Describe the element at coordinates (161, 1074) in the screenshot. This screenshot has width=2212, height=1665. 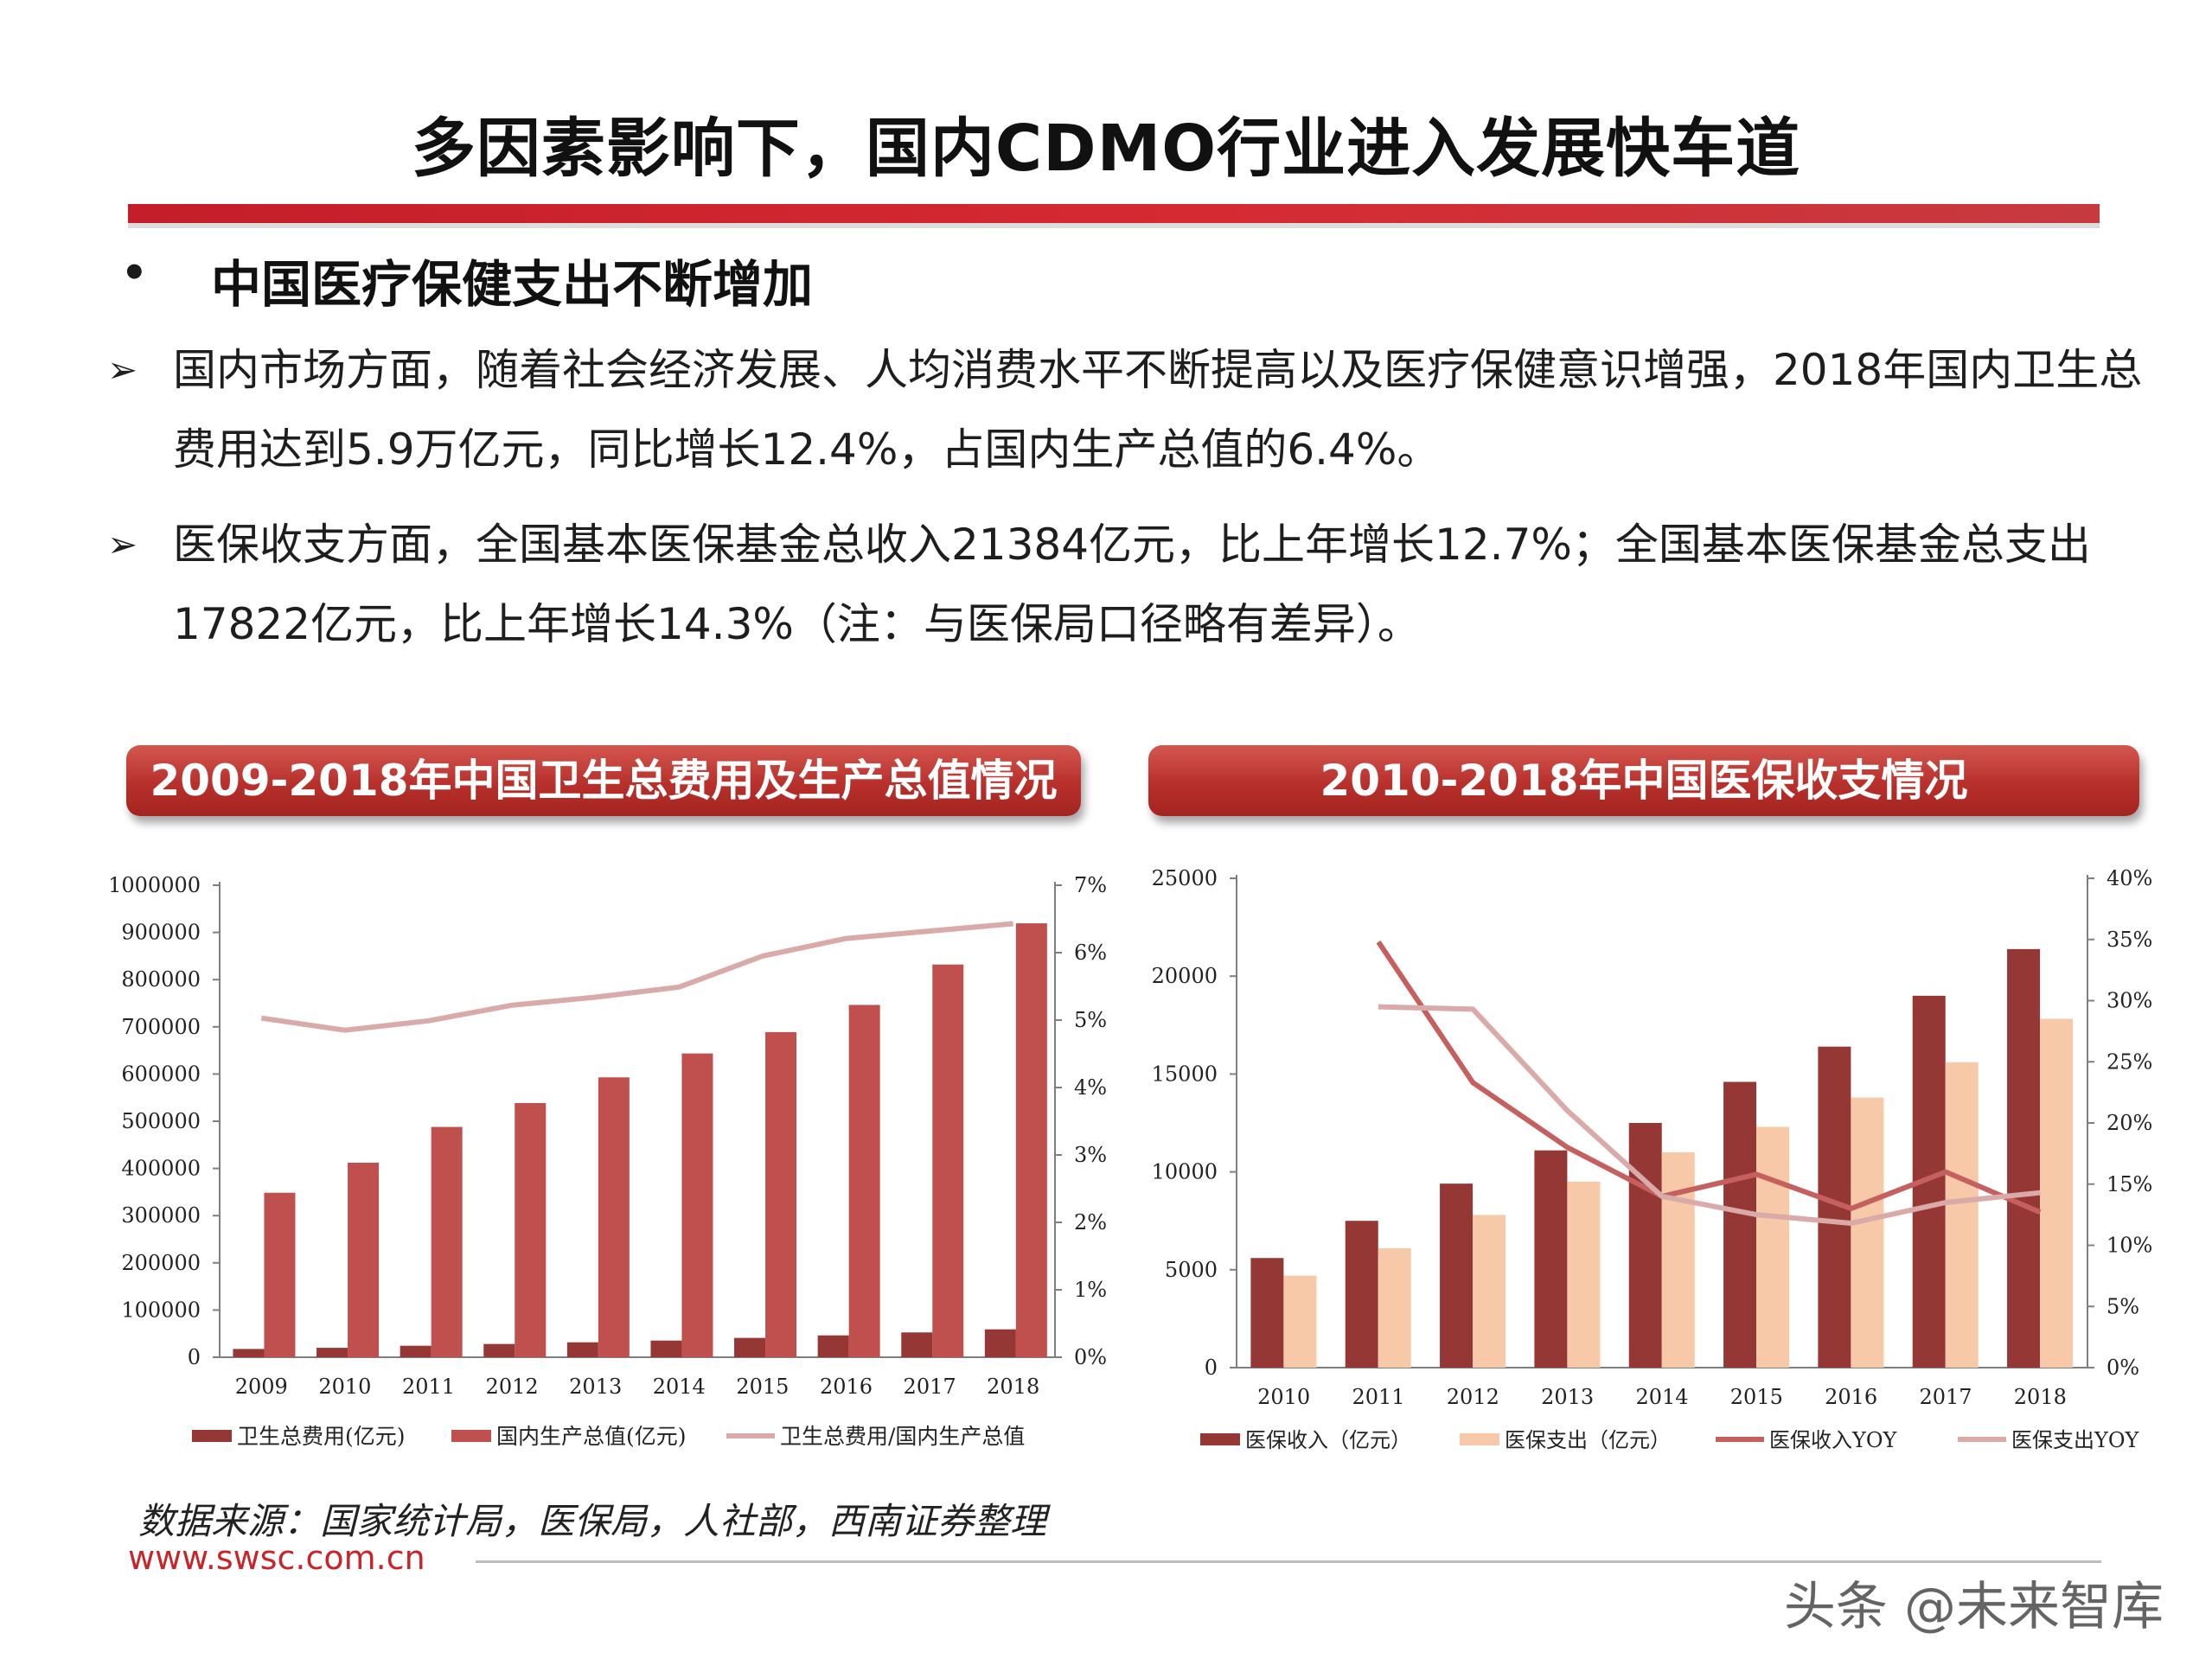
I see `y-tick-label: 600000` at that location.